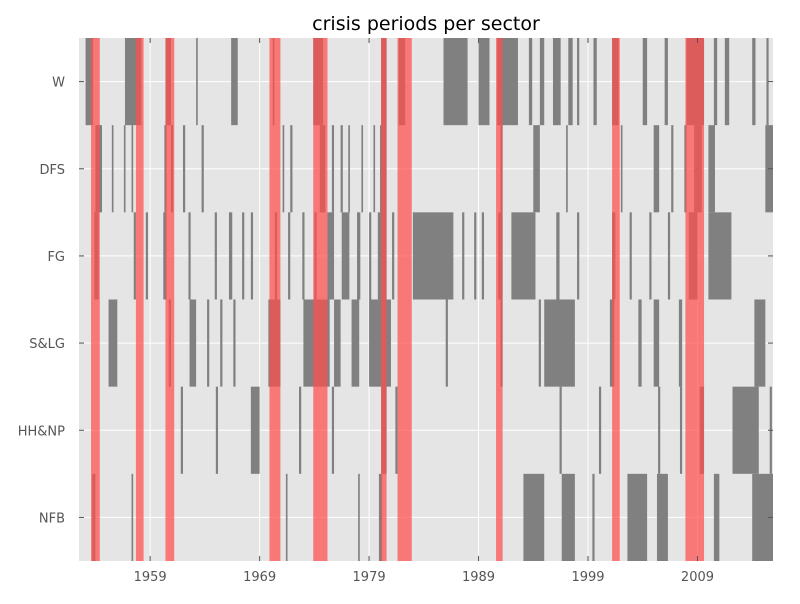 This screenshot has width=800, height=604. Describe the element at coordinates (478, 577) in the screenshot. I see `x-tick-label: 1989` at that location.